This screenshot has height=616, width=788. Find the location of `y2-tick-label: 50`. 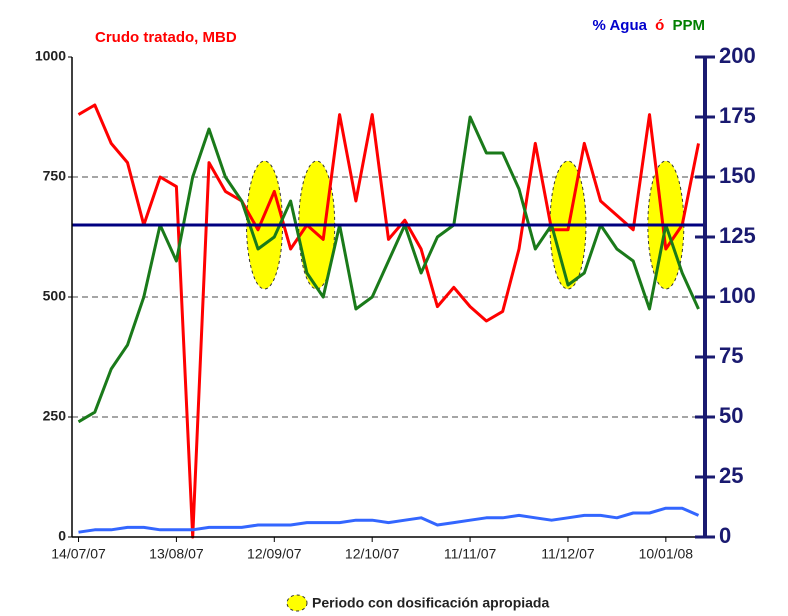

y2-tick-label: 50 is located at coordinates (731, 415).